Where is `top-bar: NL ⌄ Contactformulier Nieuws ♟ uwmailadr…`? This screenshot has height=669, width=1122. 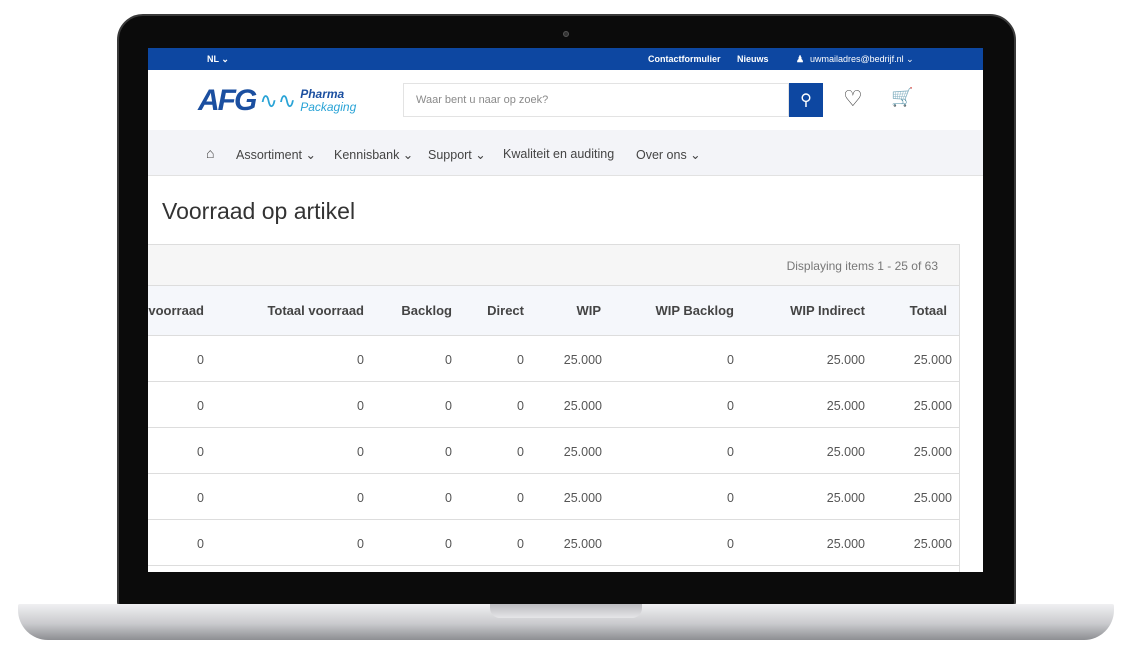
top-bar: NL ⌄ Contactformulier Nieuws ♟ uwmailadr… is located at coordinates (565, 59).